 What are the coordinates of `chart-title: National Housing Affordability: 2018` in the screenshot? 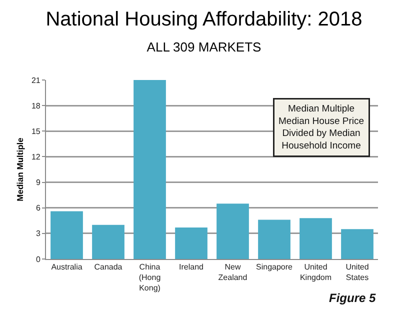 It's located at (204, 19).